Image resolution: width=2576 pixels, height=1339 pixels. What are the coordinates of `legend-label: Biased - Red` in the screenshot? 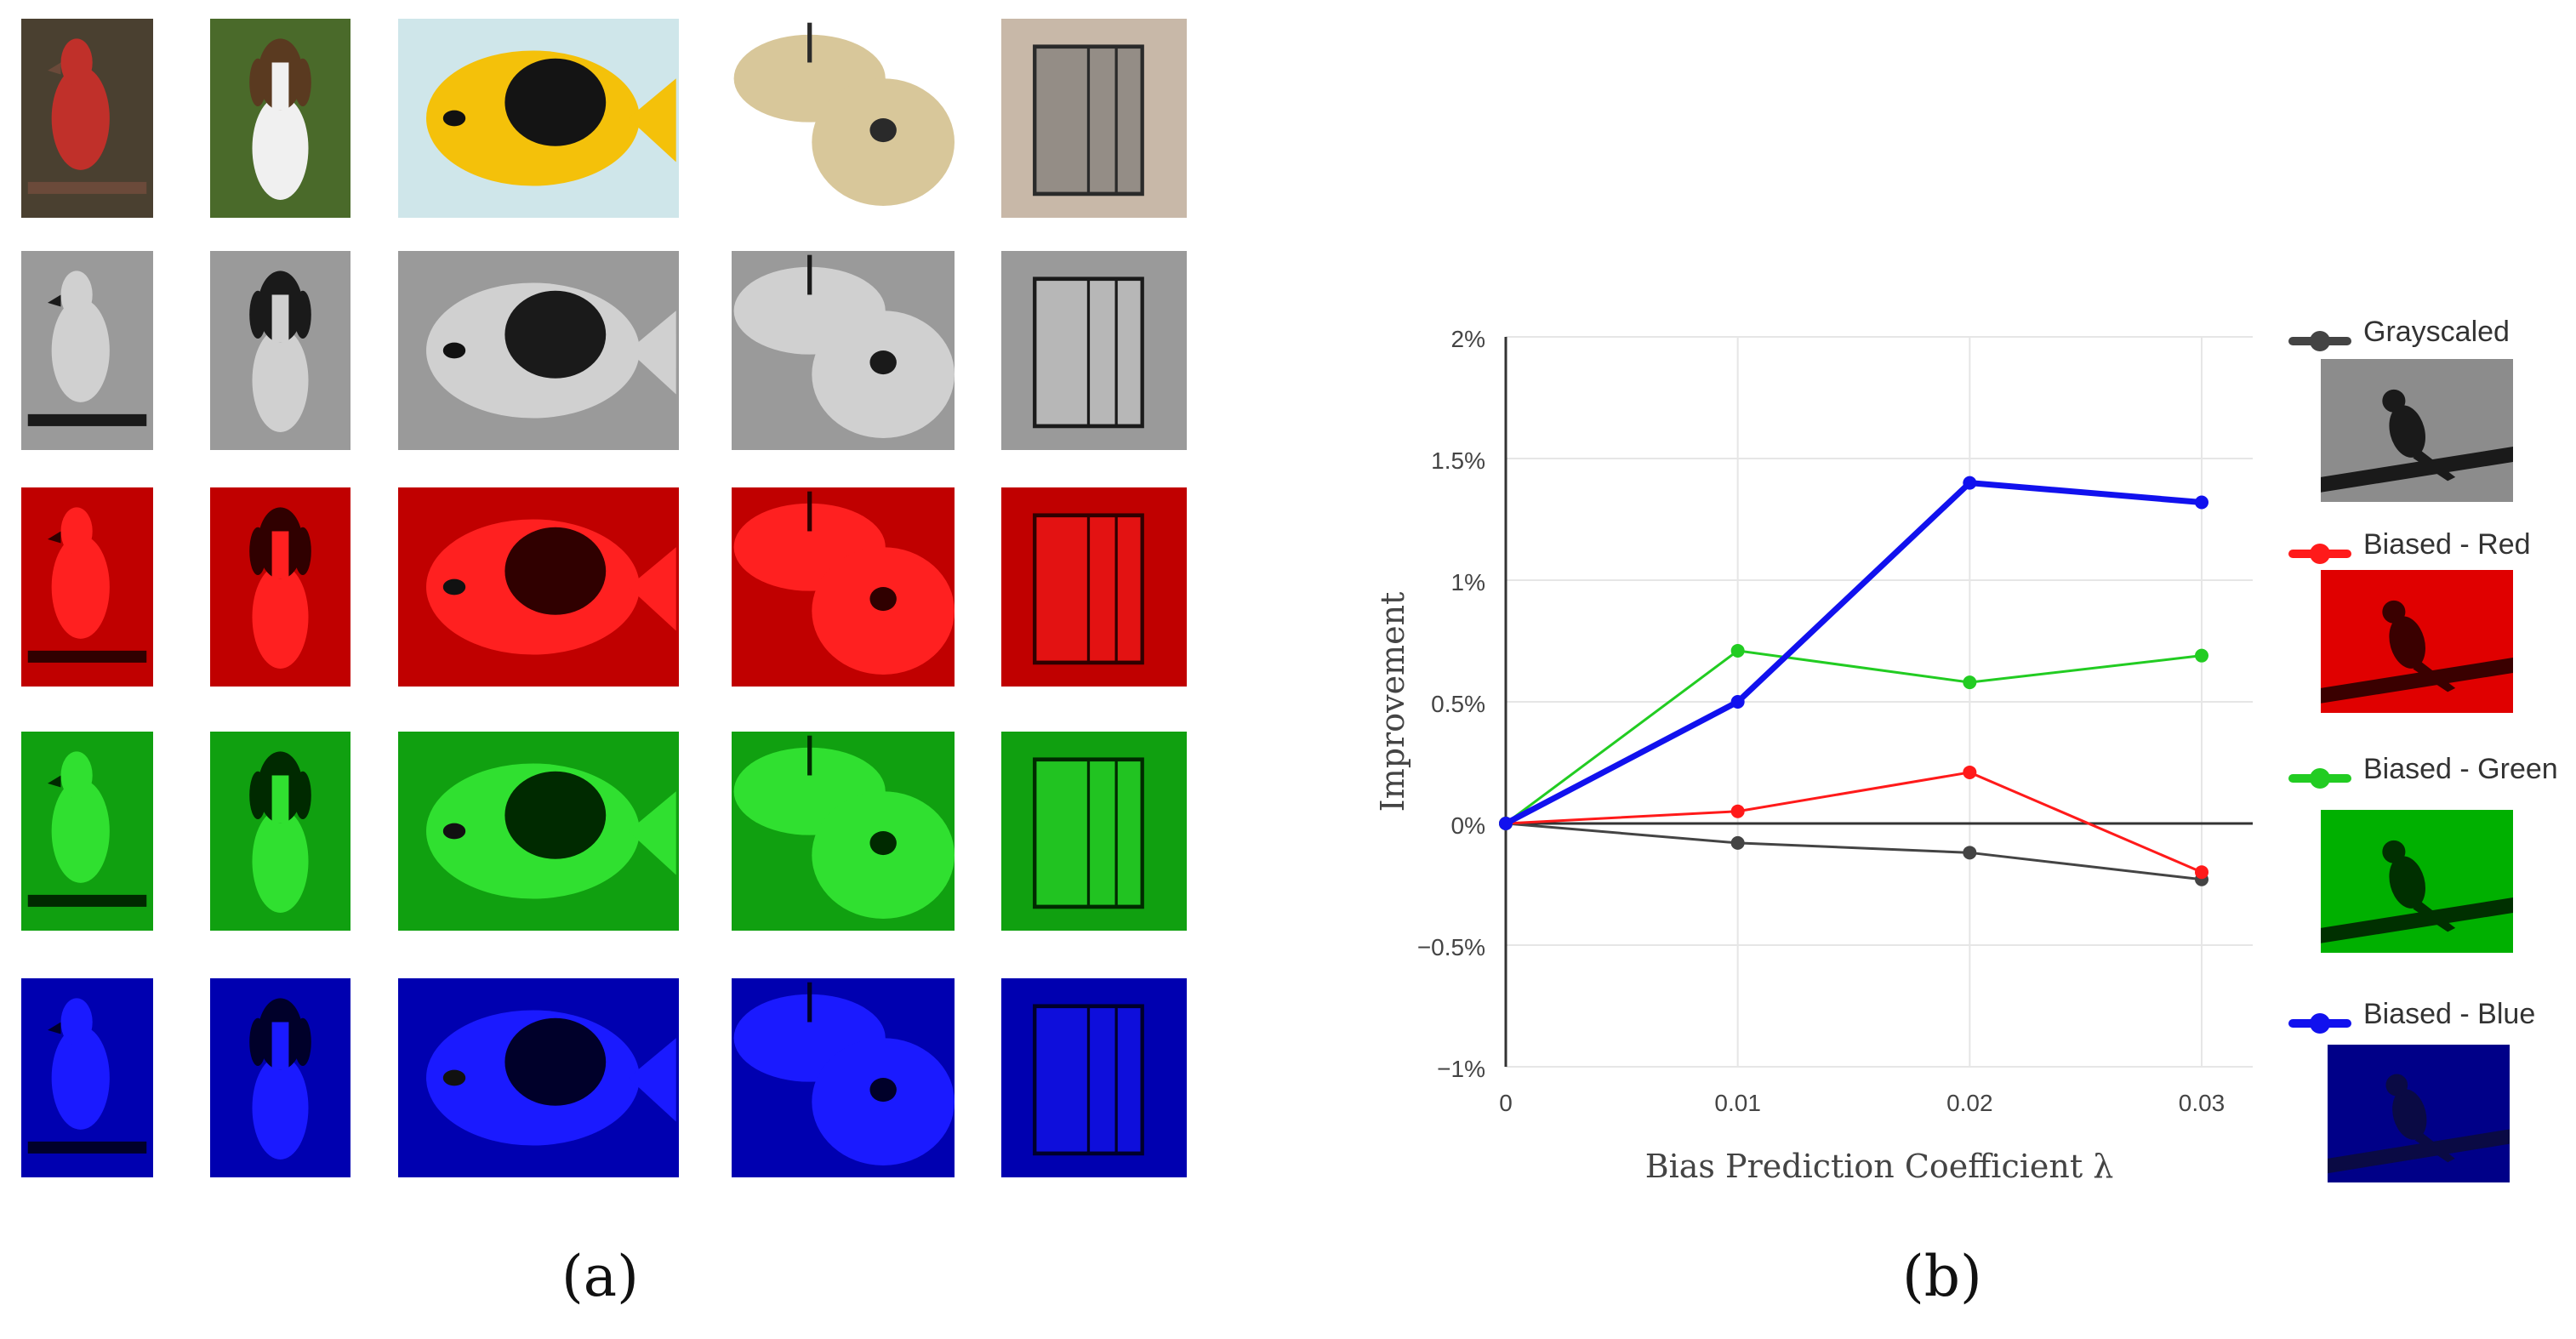 It's located at (2447, 544).